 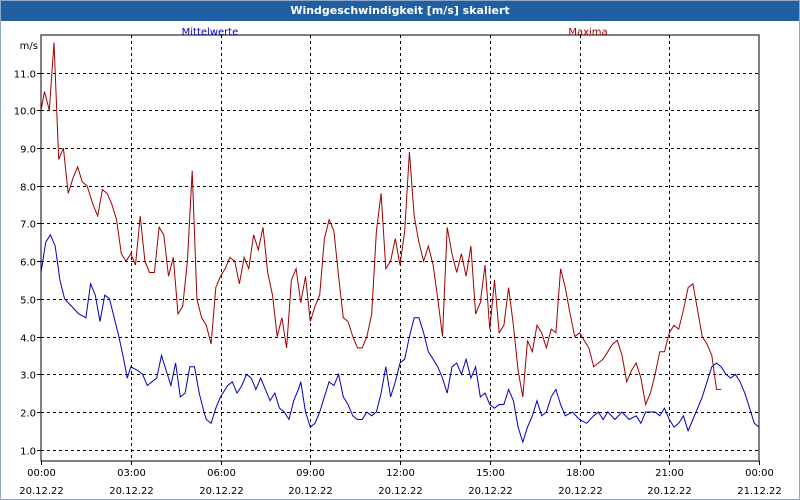 I want to click on y-tick-label: 2.0, so click(x=28, y=414).